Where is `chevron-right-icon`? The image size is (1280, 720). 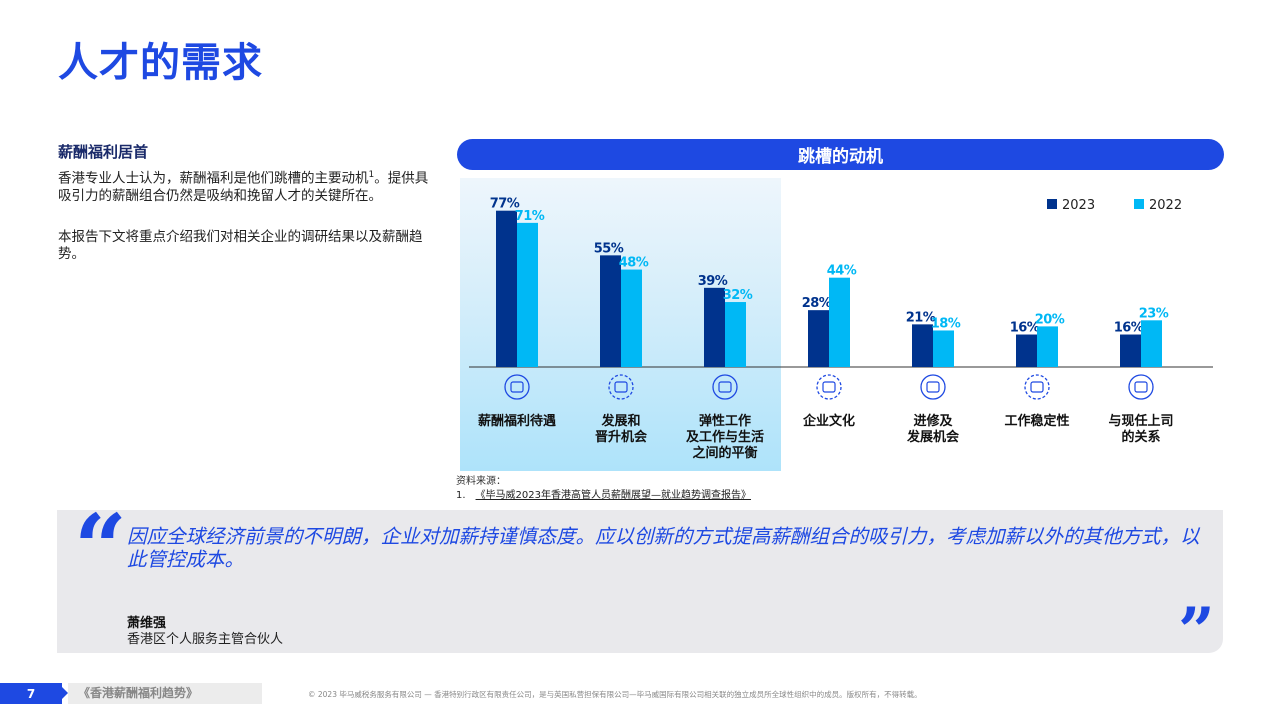
chevron-right-icon is located at coordinates (63, 693).